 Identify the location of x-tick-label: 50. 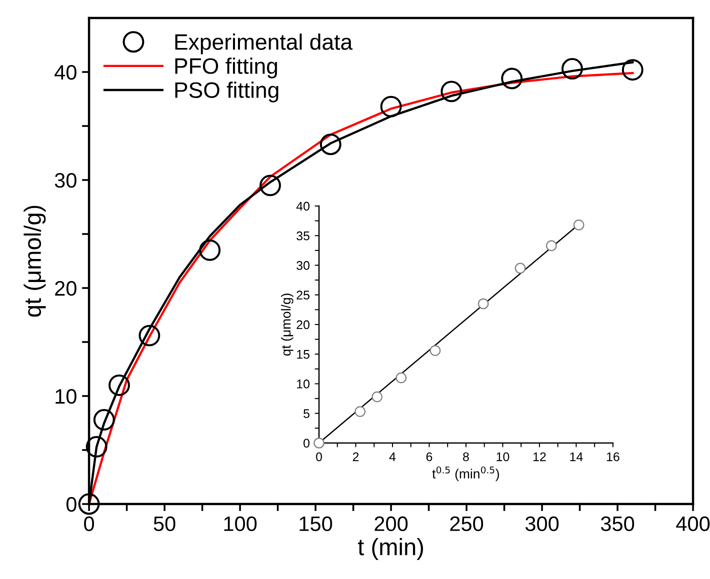
(165, 524).